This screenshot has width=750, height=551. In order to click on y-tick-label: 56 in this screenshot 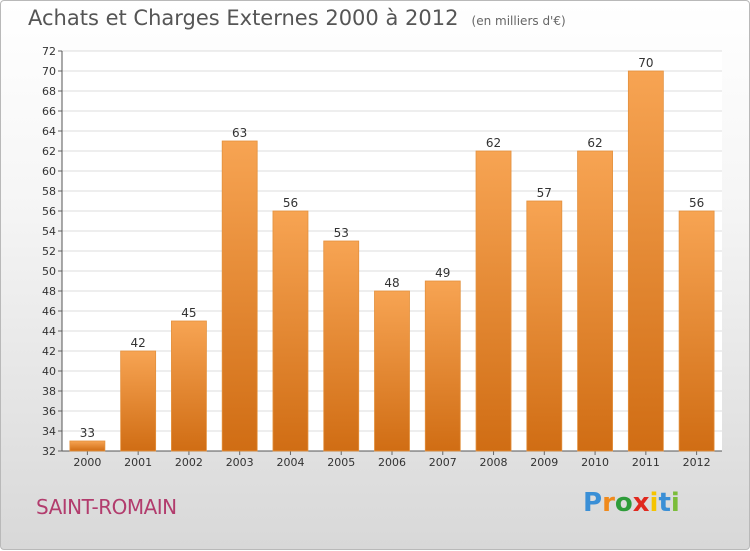, I will do `click(49, 211)`.